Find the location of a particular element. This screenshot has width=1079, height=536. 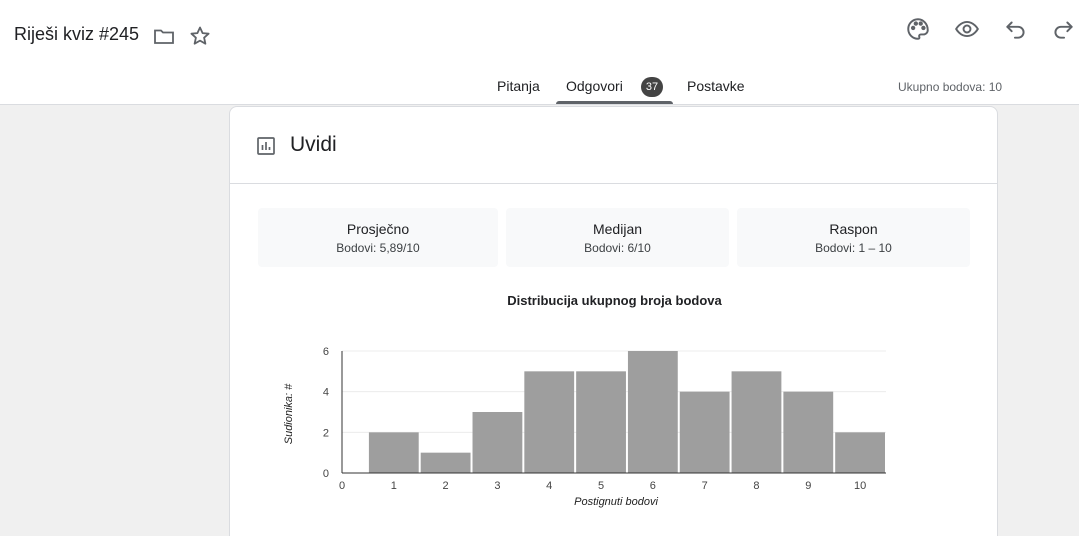

form-title: Riješi kviz #245 is located at coordinates (77, 34).